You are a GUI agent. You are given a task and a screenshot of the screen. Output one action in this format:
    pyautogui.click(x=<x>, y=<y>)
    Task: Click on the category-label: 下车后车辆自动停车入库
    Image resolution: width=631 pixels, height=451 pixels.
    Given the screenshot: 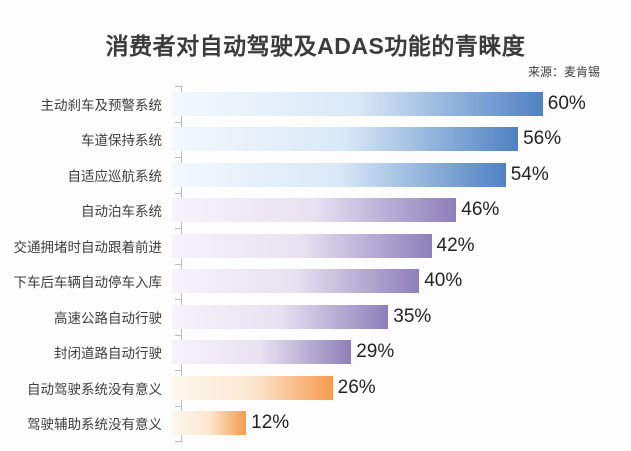 What is the action you would take?
    pyautogui.click(x=88, y=283)
    